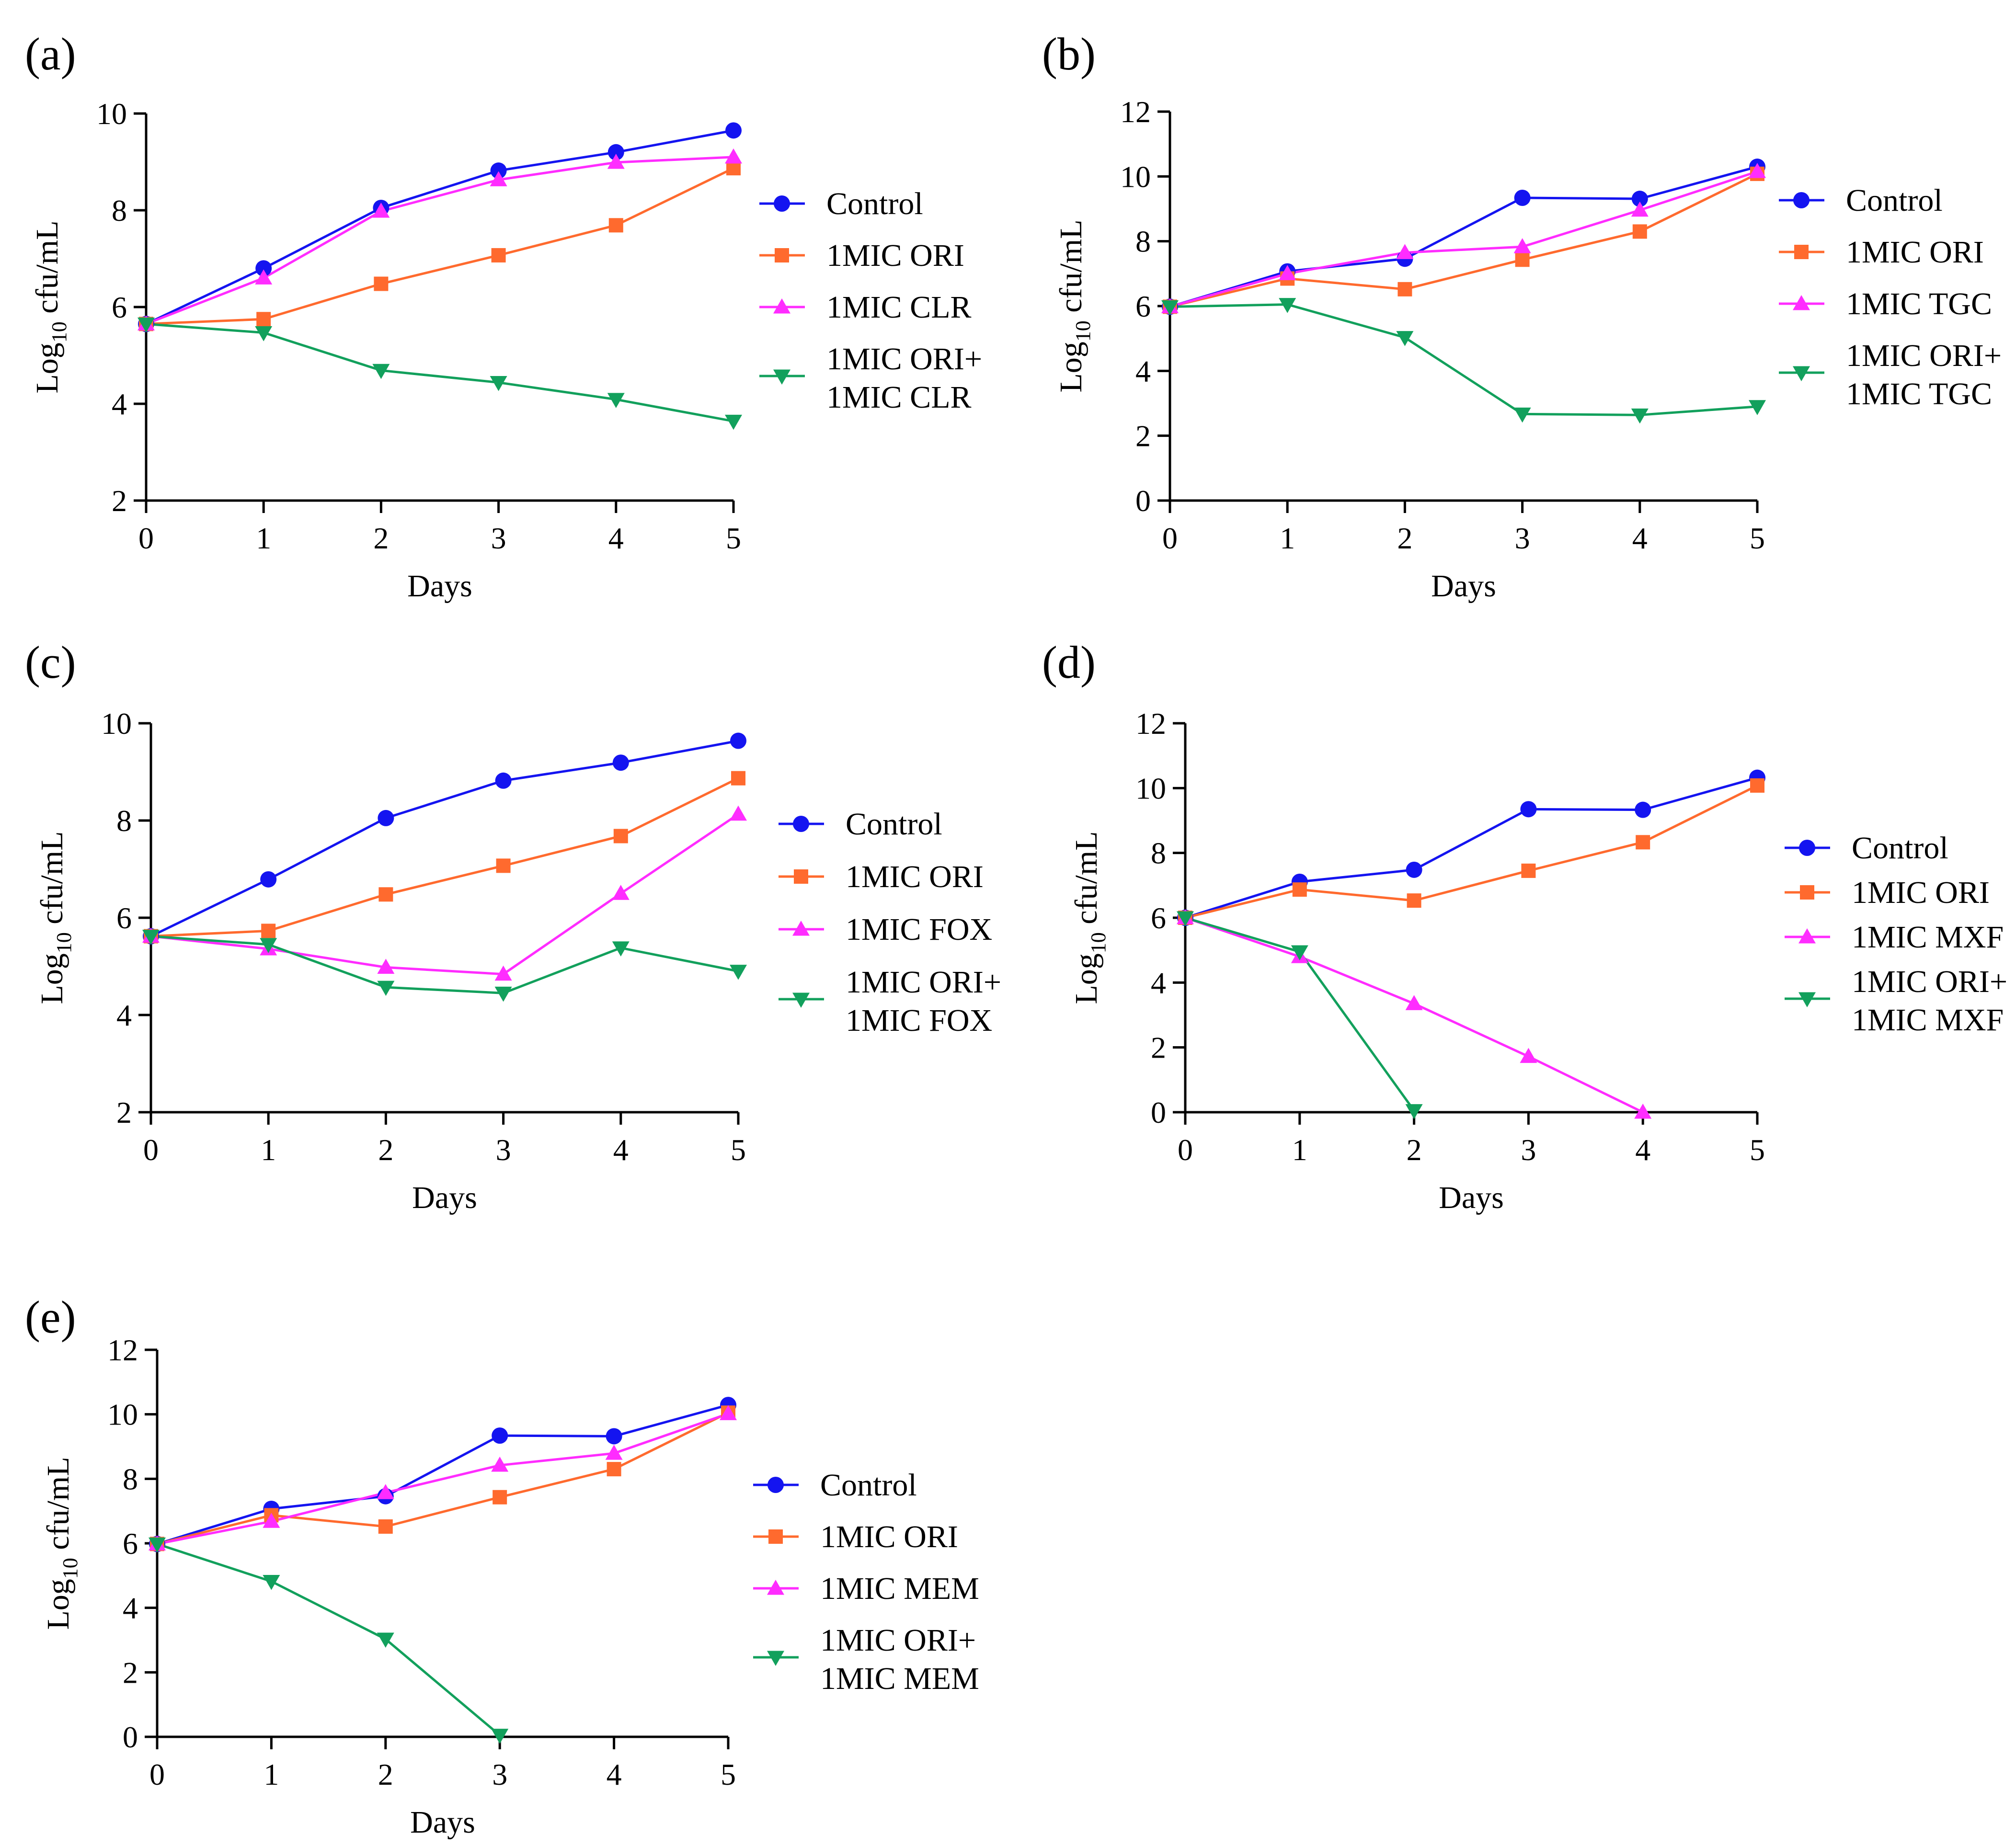 This screenshot has width=2016, height=1847. I want to click on legend-item-1mic-ori-1mic-mem: 1MIC ORI+1MIC MEM, so click(866, 1660).